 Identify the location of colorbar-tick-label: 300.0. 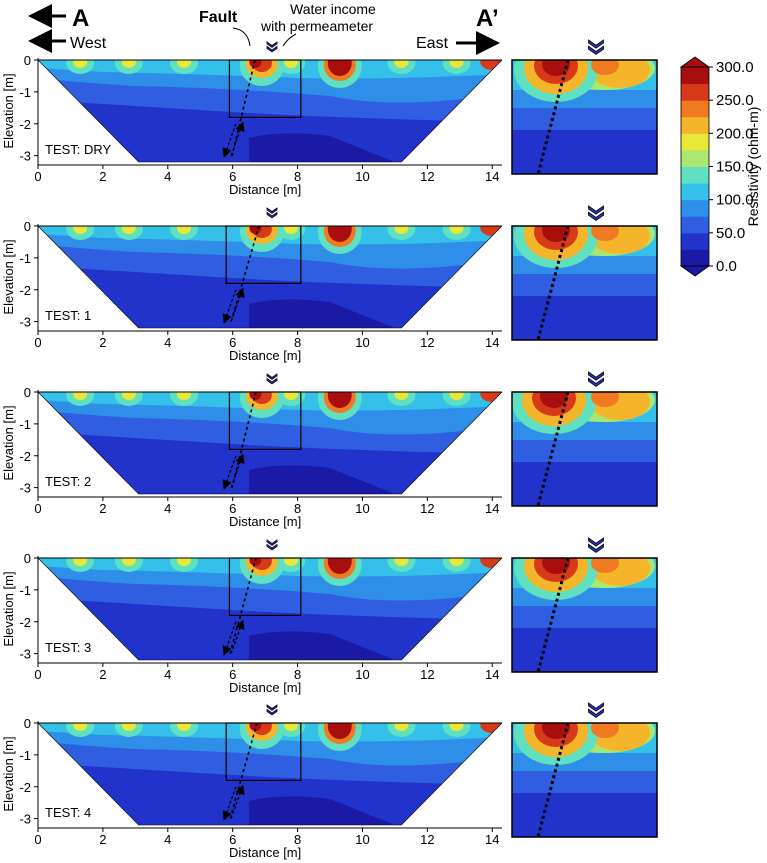
(735, 67).